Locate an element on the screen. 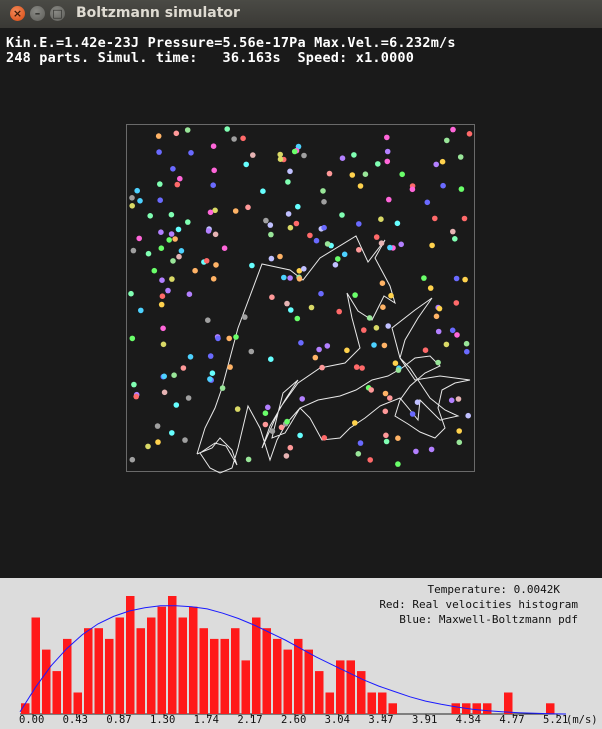 The image size is (602, 729). x-tick-label: 2.60 is located at coordinates (294, 720).